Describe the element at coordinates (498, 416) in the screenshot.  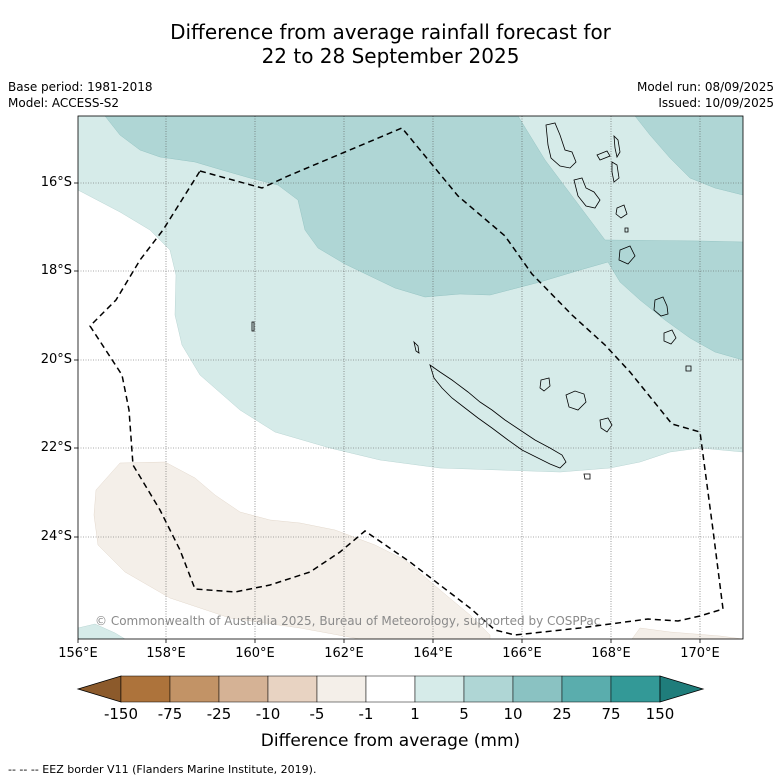
I see `new-caledonia-island` at that location.